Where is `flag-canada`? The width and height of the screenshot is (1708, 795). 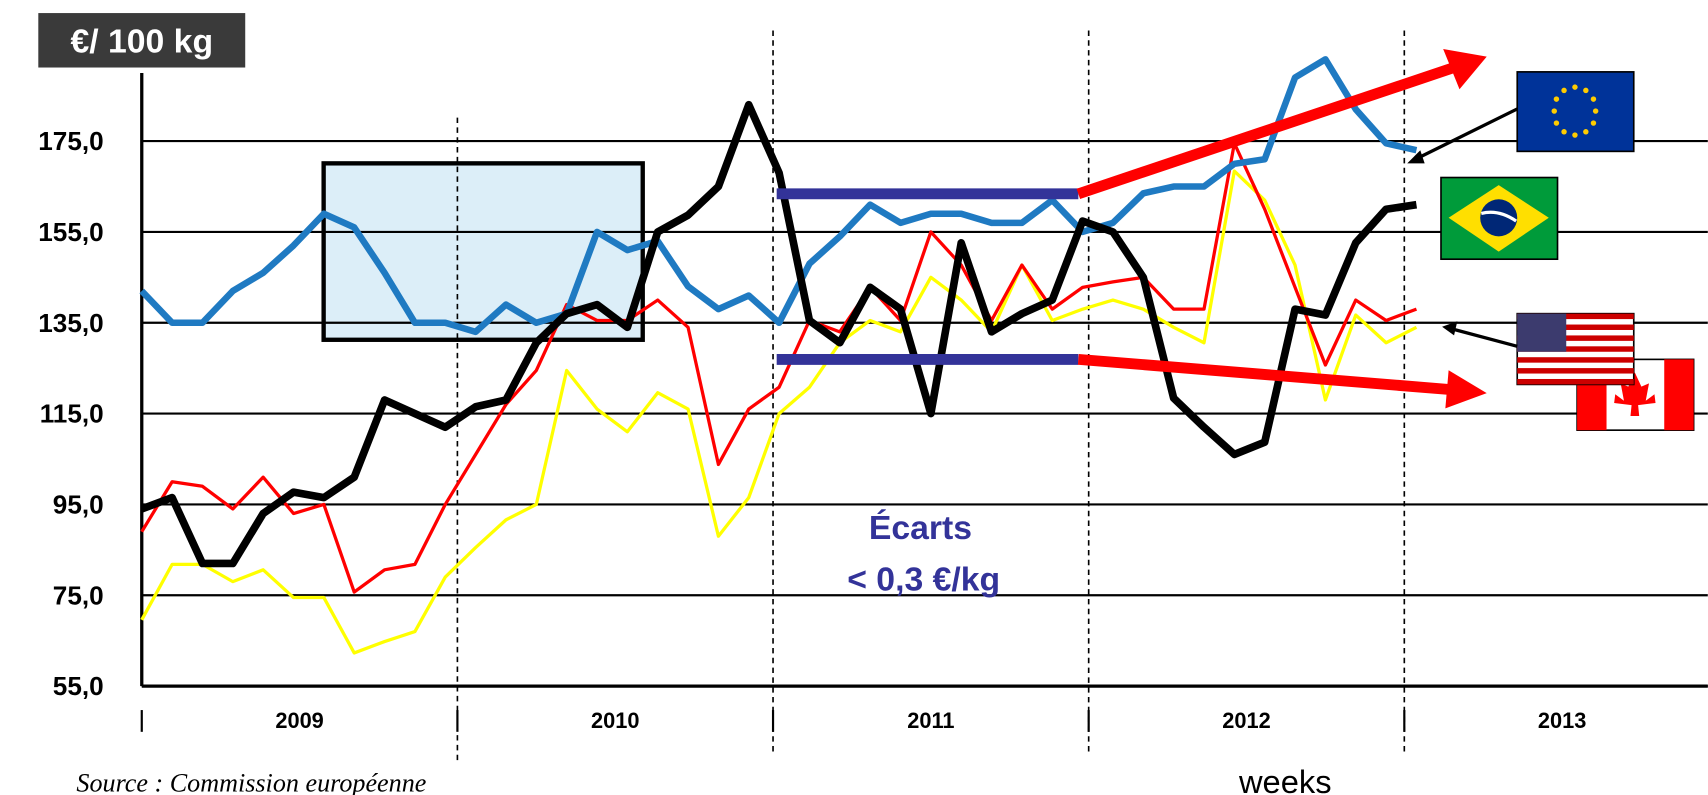
flag-canada is located at coordinates (1635, 394).